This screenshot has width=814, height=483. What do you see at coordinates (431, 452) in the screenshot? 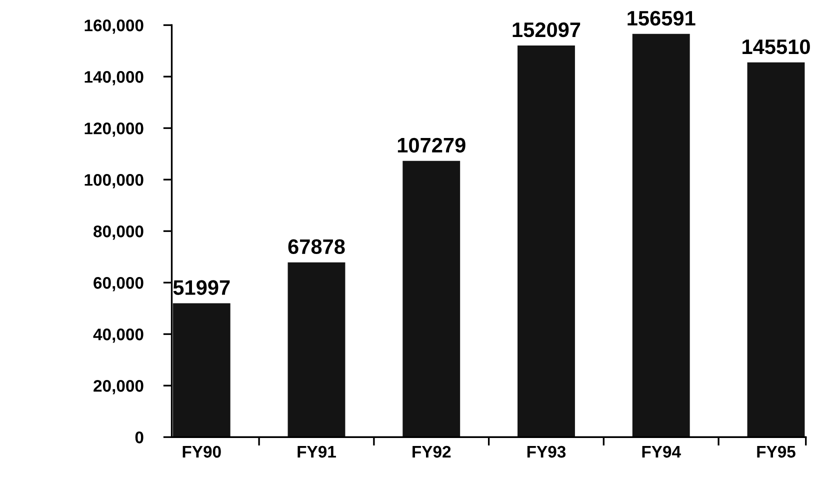
I see `x-tick-label: FY92` at bounding box center [431, 452].